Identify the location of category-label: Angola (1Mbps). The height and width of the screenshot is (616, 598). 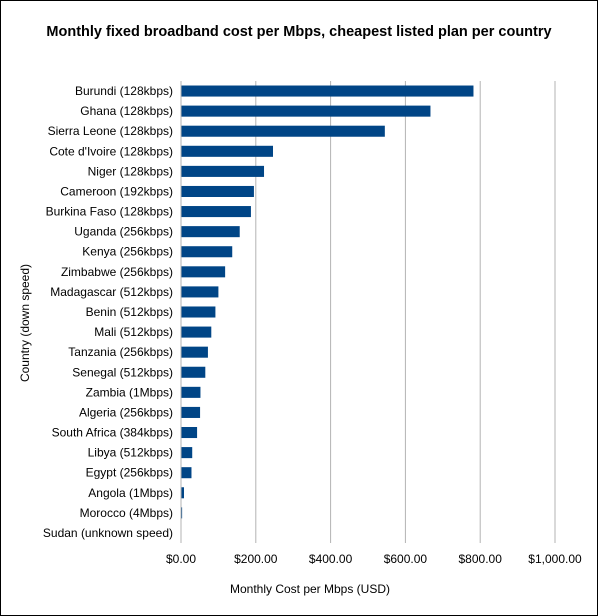
(130, 493).